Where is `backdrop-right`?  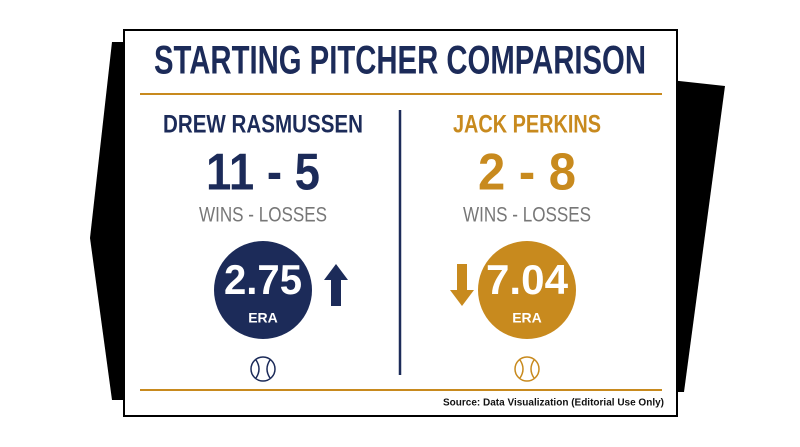
backdrop-right is located at coordinates (697, 236).